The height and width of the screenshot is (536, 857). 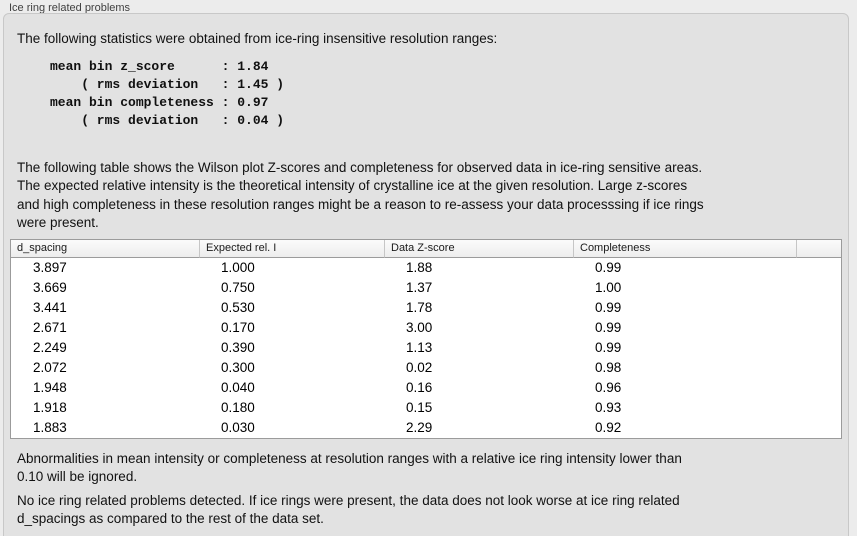 What do you see at coordinates (70, 8) in the screenshot?
I see `section-title: Ice ring related problems` at bounding box center [70, 8].